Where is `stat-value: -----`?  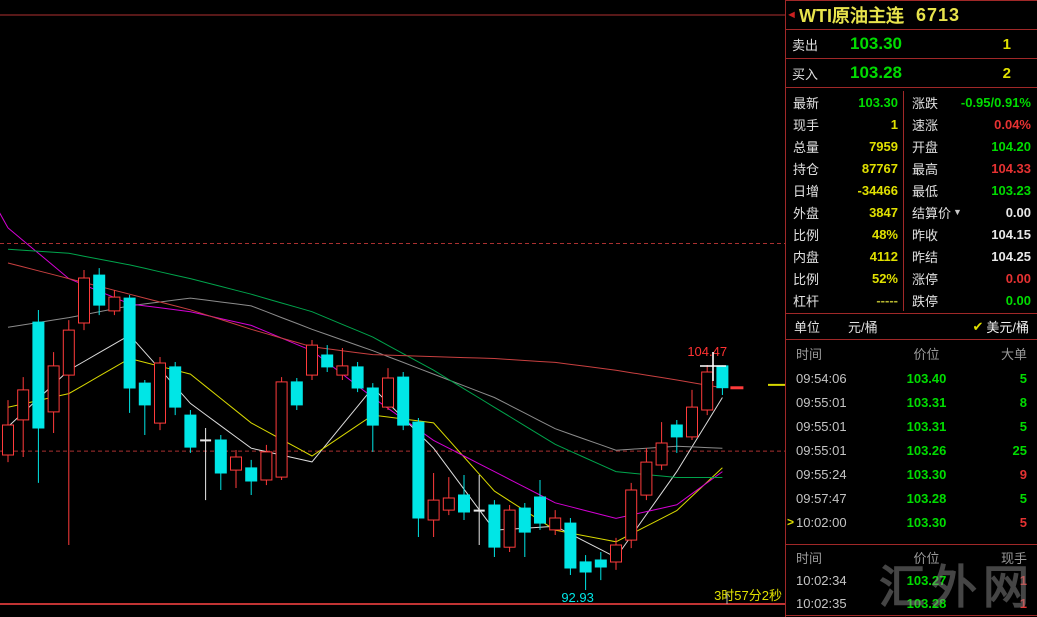 stat-value: ----- is located at coordinates (887, 300).